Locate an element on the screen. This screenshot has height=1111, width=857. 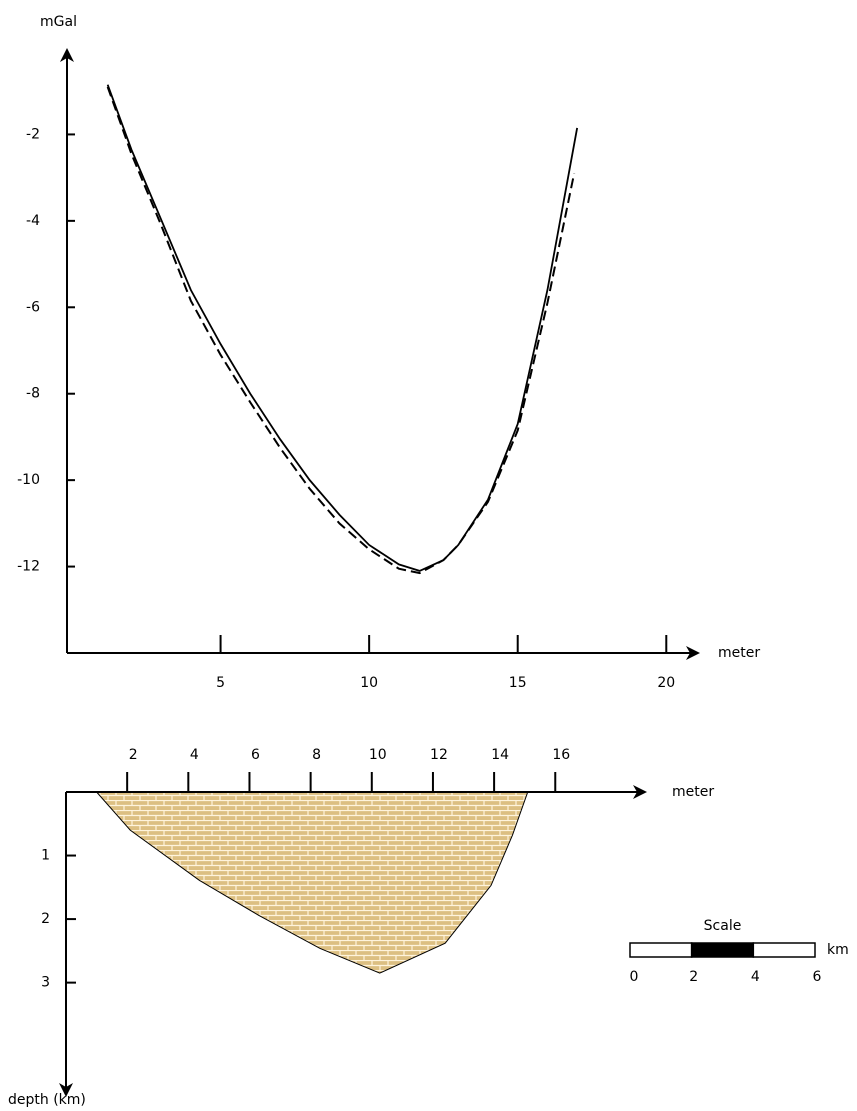
scale-tick-label: 4 is located at coordinates (755, 977).